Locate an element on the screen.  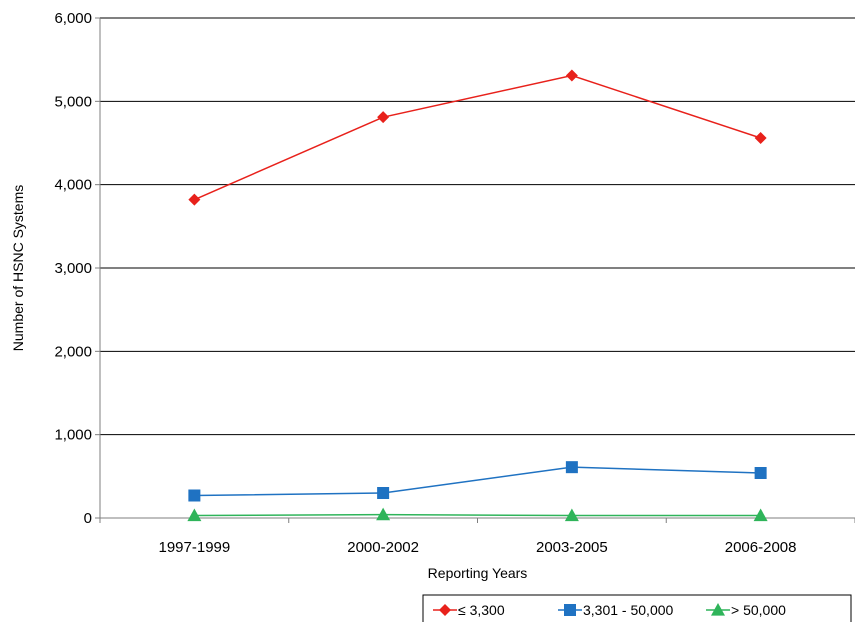
legend-entry: > 50,000 is located at coordinates (746, 610).